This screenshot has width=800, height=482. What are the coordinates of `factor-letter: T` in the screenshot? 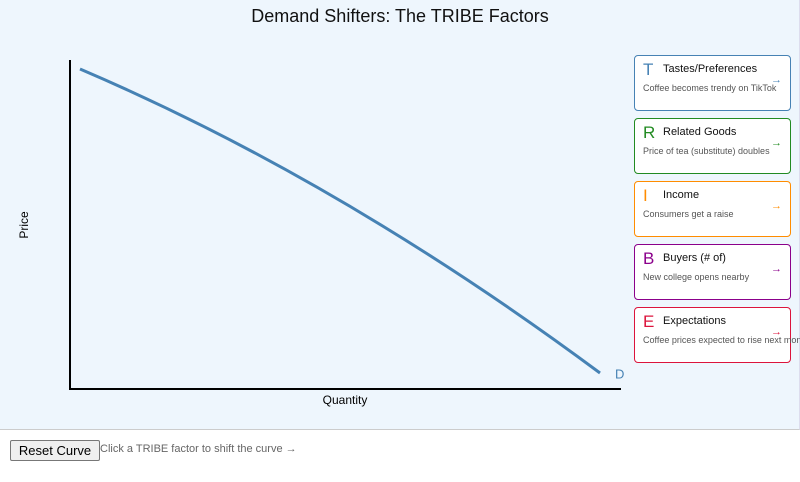 It's located at (648, 69).